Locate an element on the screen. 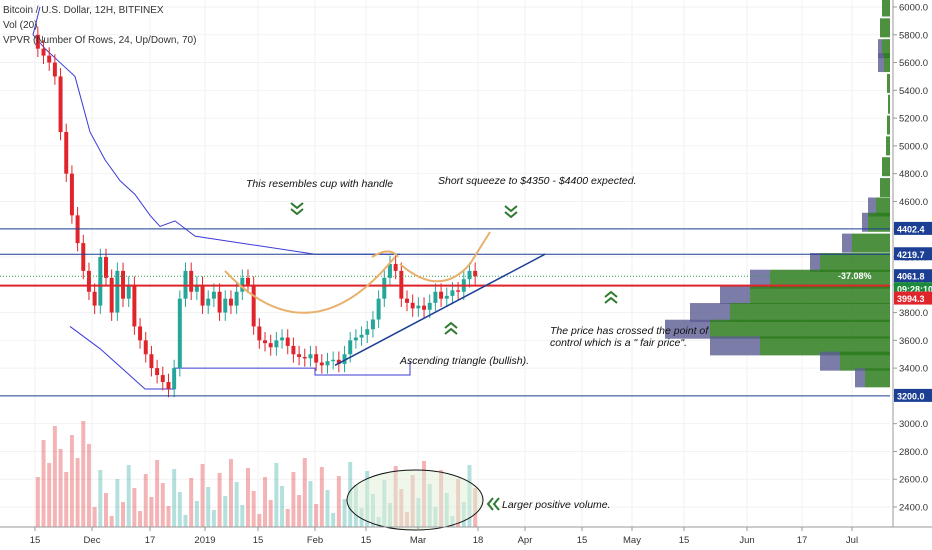  x-tick-label: Jun is located at coordinates (746, 540).